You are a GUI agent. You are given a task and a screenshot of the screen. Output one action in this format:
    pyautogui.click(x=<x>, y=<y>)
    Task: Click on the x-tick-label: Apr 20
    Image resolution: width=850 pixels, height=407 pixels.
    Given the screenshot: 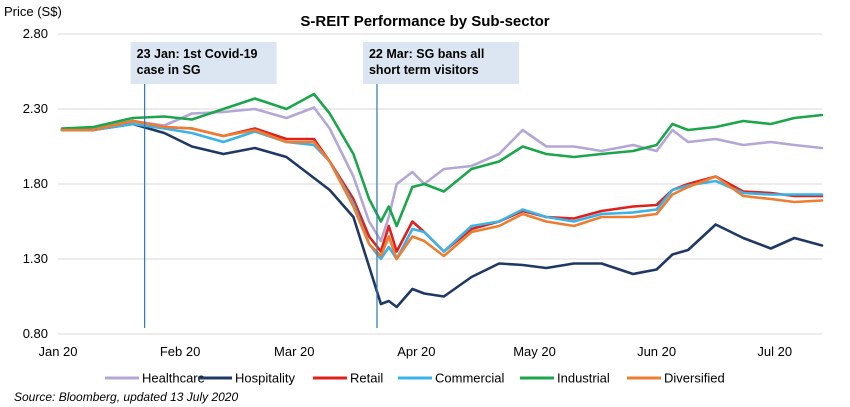 What is the action you would take?
    pyautogui.click(x=416, y=351)
    